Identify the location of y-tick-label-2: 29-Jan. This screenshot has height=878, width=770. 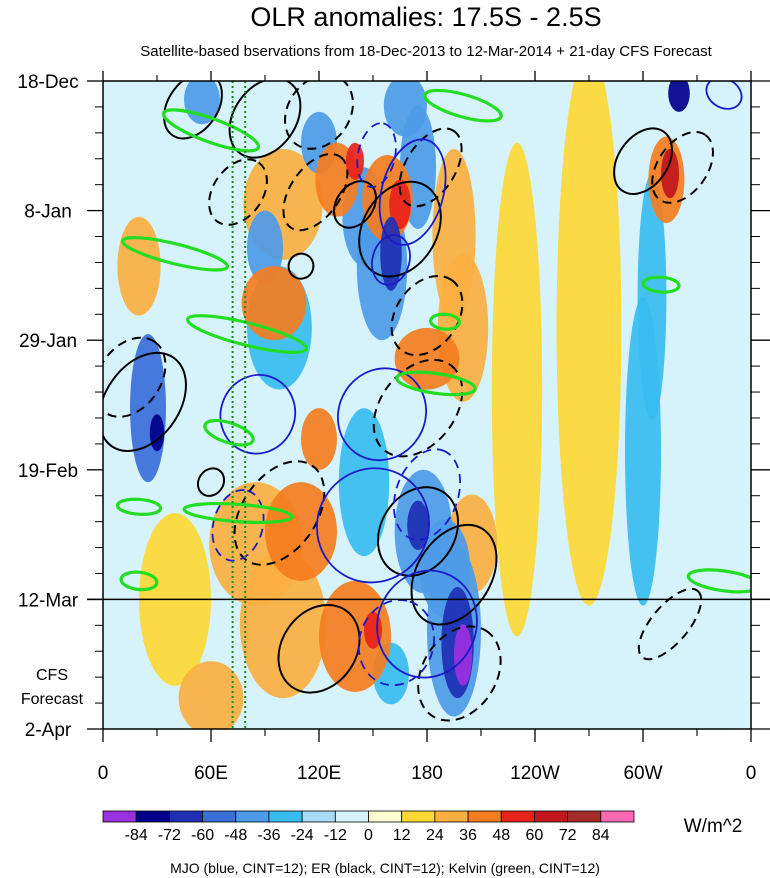
(48, 341).